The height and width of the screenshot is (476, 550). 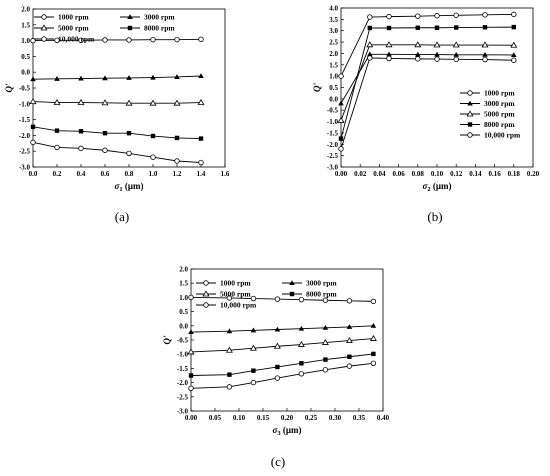 What do you see at coordinates (383, 418) in the screenshot?
I see `x-tick-label: 0.40` at bounding box center [383, 418].